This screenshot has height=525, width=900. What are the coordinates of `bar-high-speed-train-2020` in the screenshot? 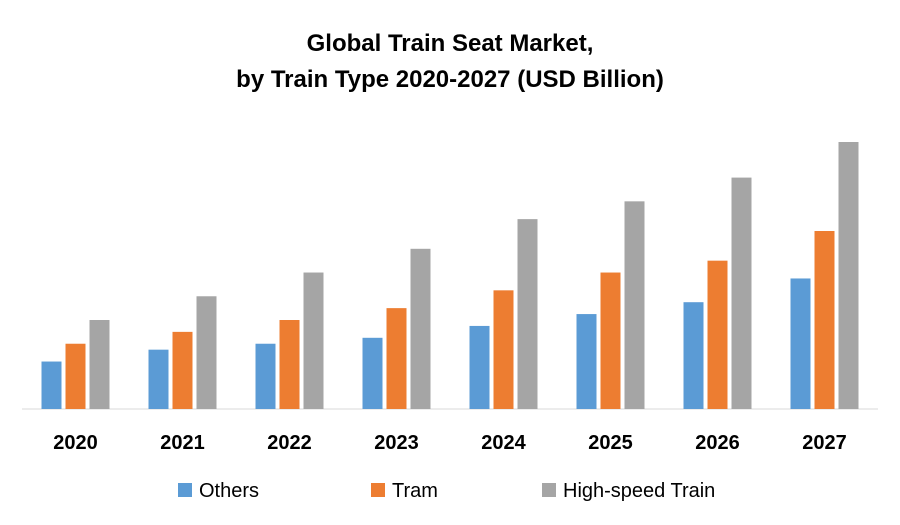 It's located at (99, 364).